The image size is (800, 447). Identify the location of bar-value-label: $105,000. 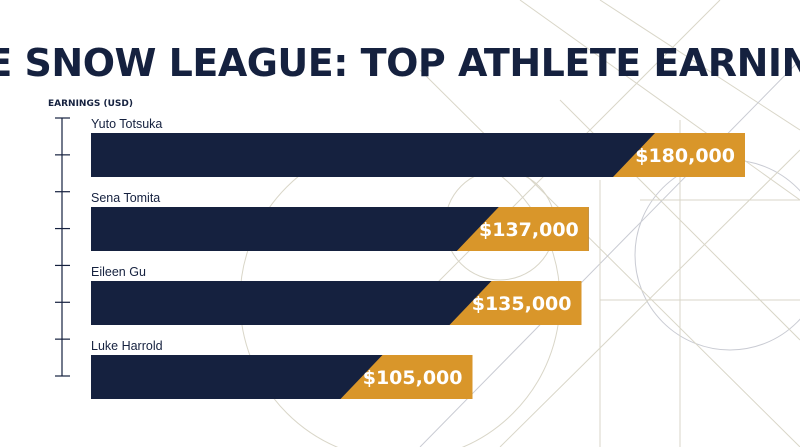
(413, 378).